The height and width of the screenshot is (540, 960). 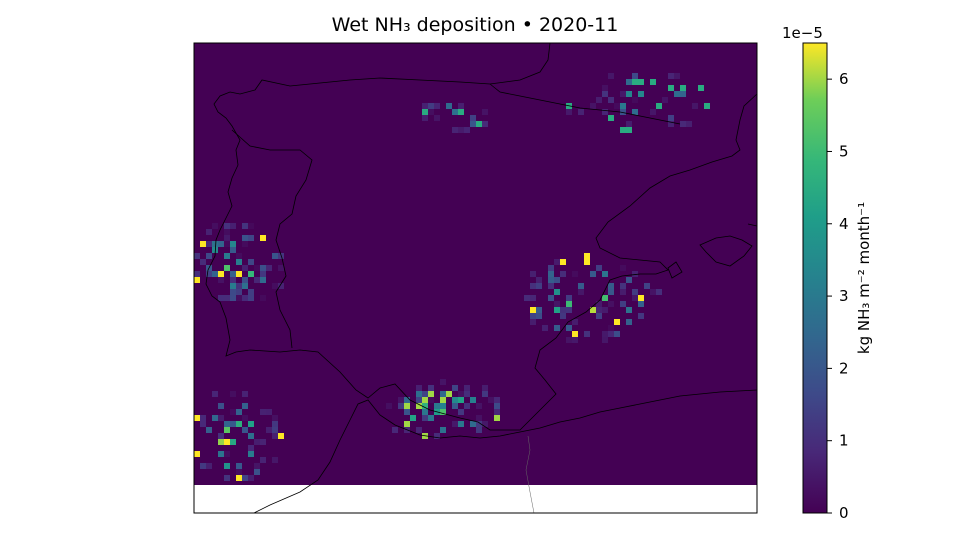 I want to click on colorbar-tick-label: 3, so click(x=844, y=296).